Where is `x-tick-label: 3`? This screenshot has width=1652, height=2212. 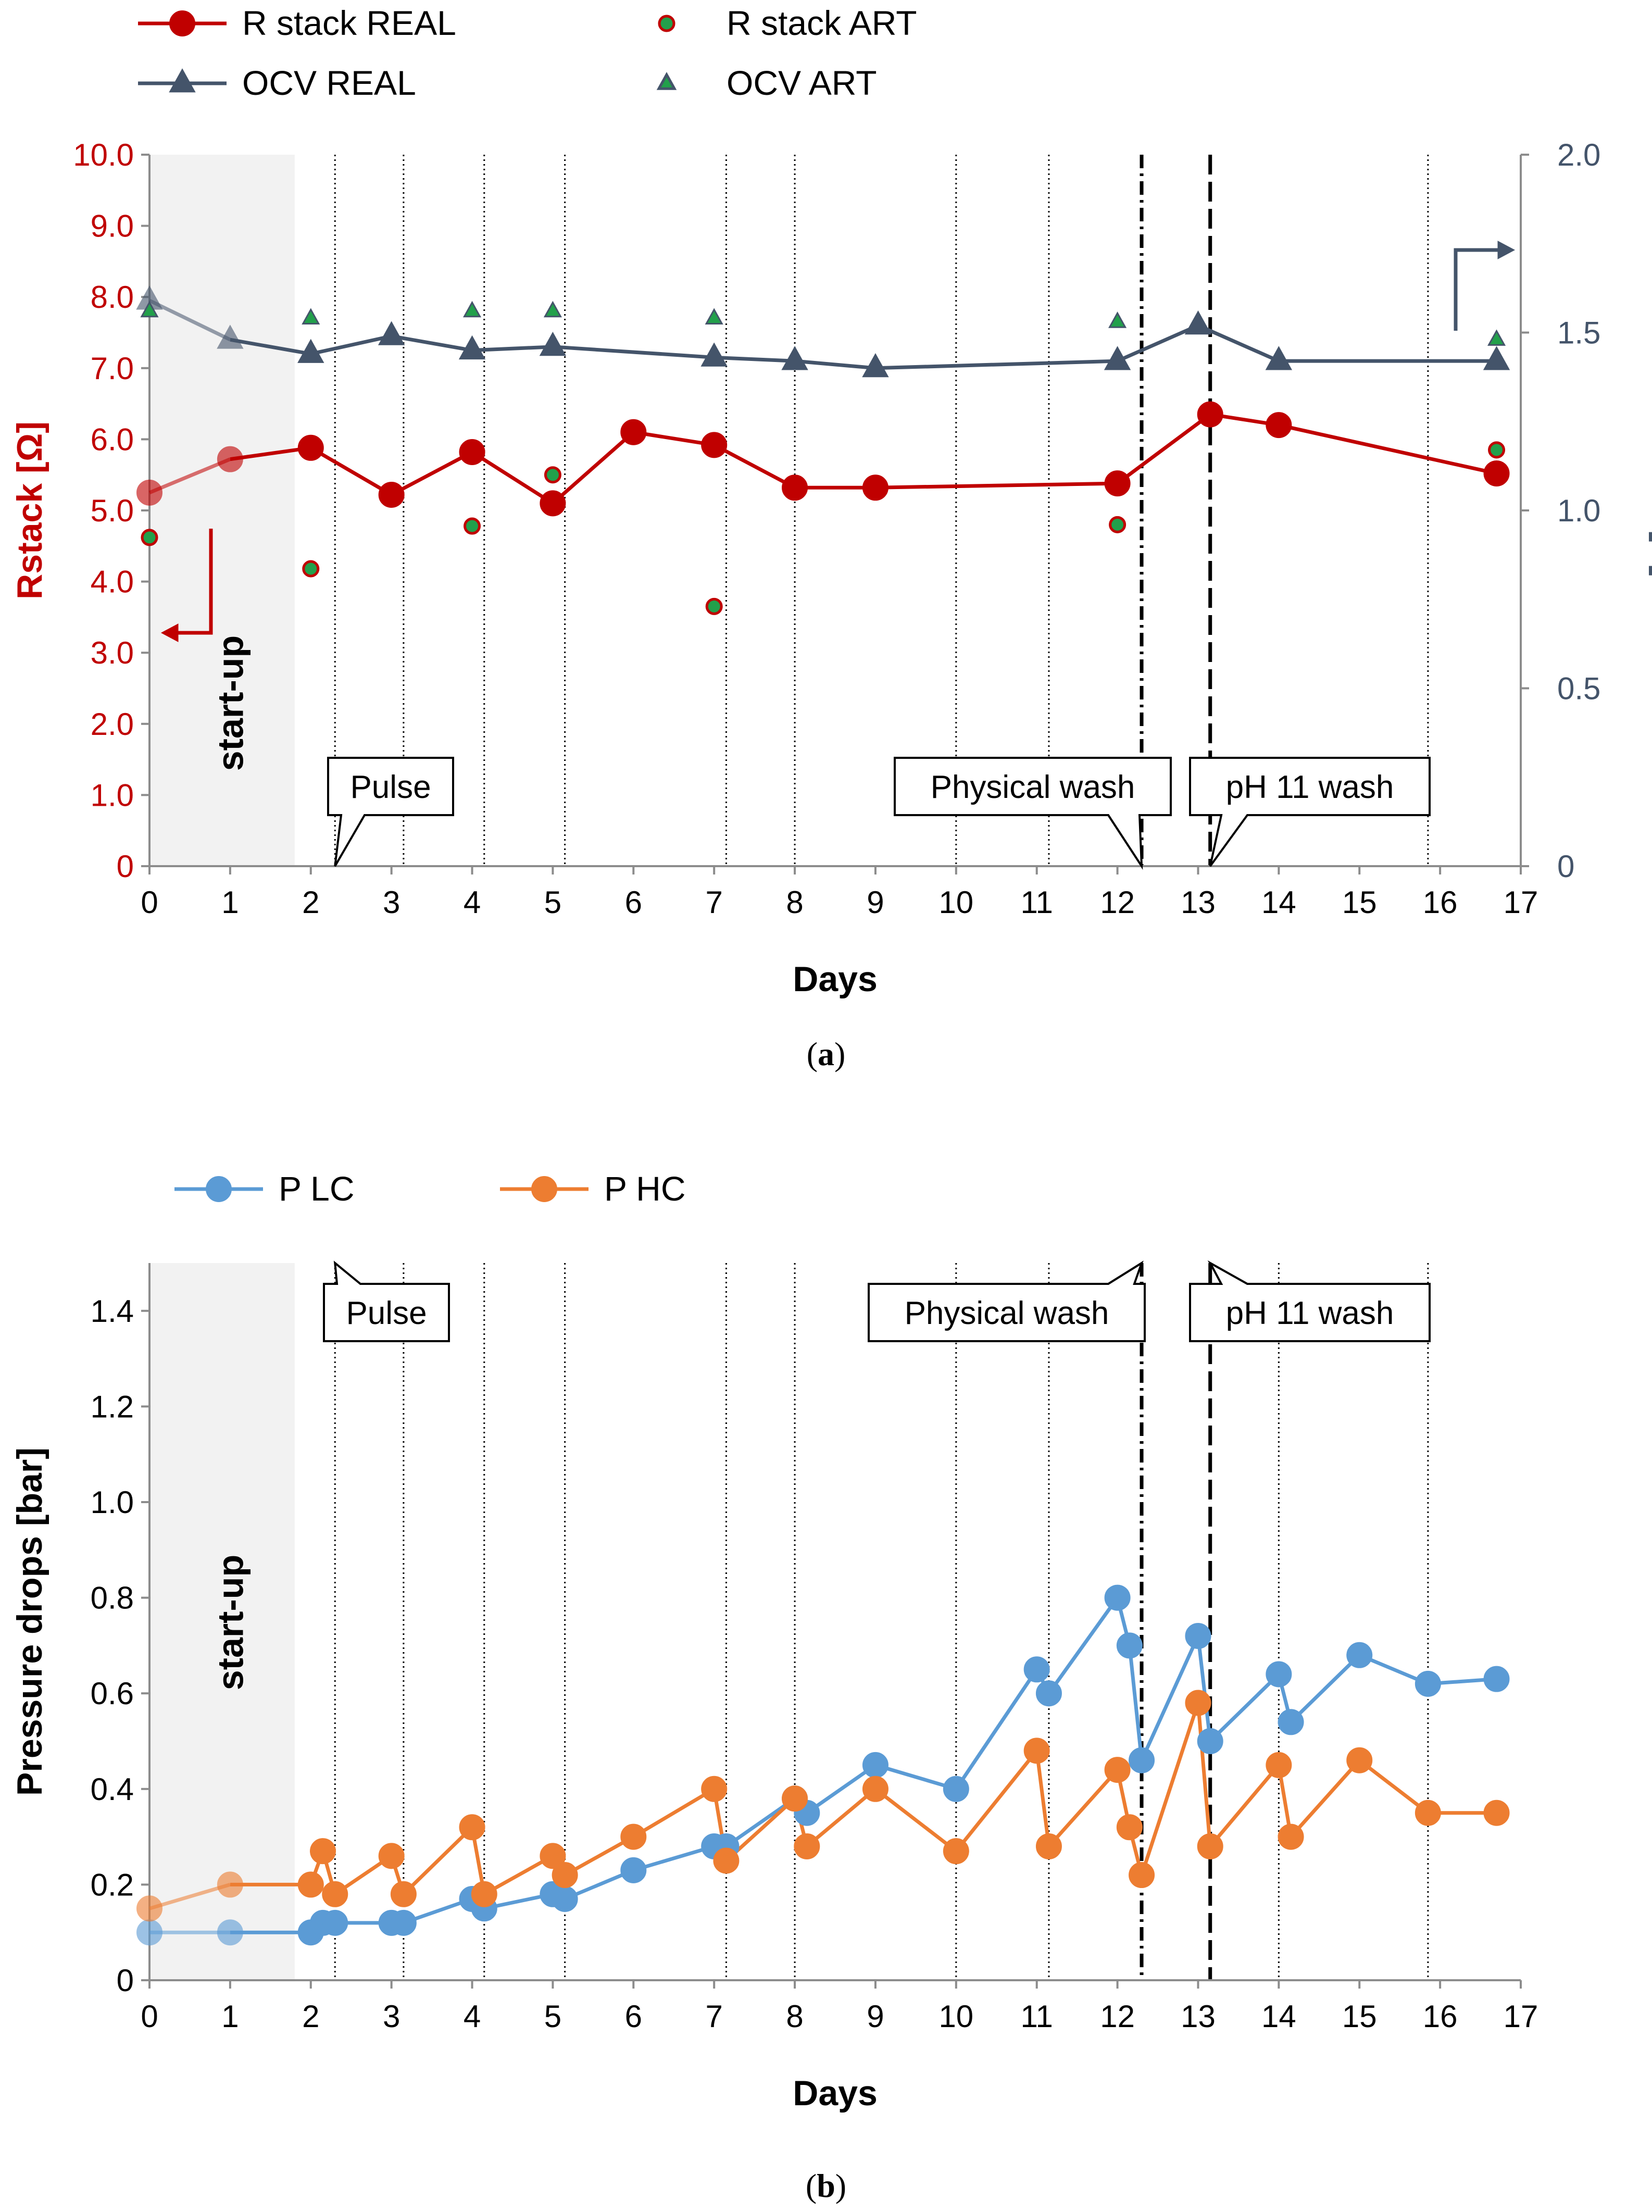
x-tick-label: 3 is located at coordinates (392, 902).